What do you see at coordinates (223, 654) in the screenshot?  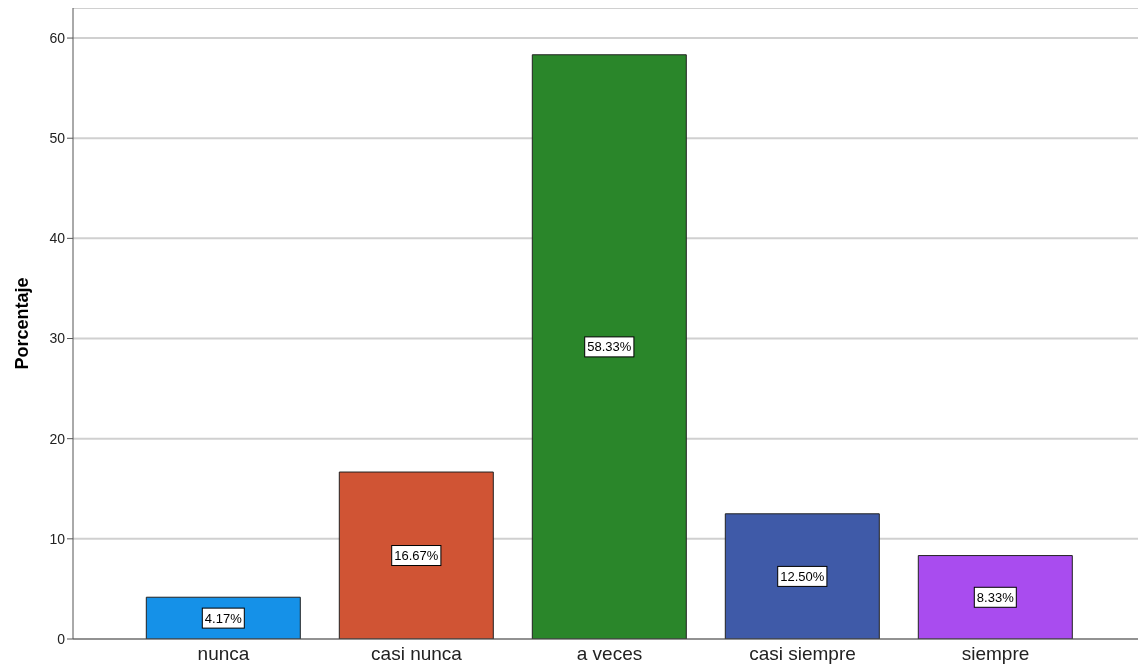 I see `x-tick-label: nunca` at bounding box center [223, 654].